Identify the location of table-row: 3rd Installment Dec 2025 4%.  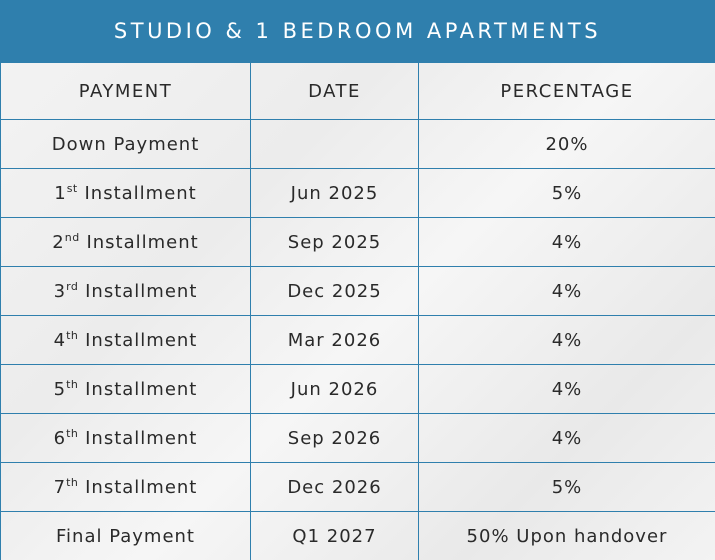
(357, 291).